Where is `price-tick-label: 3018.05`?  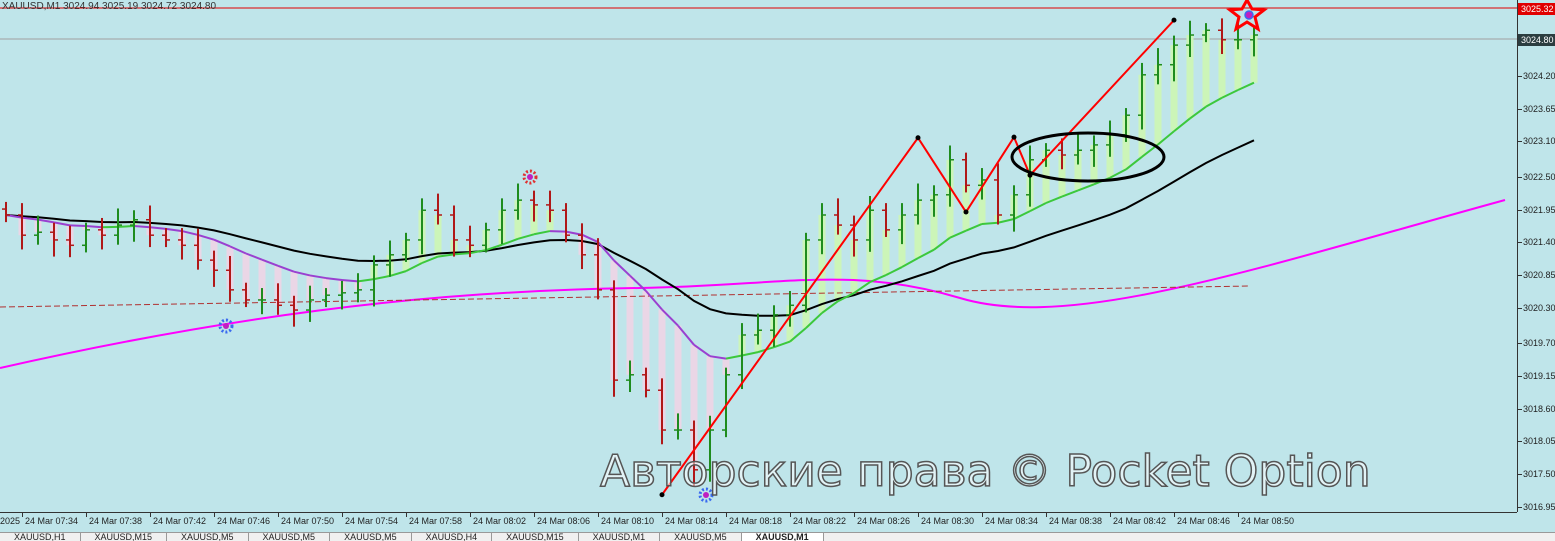
price-tick-label: 3018.05 is located at coordinates (1539, 441).